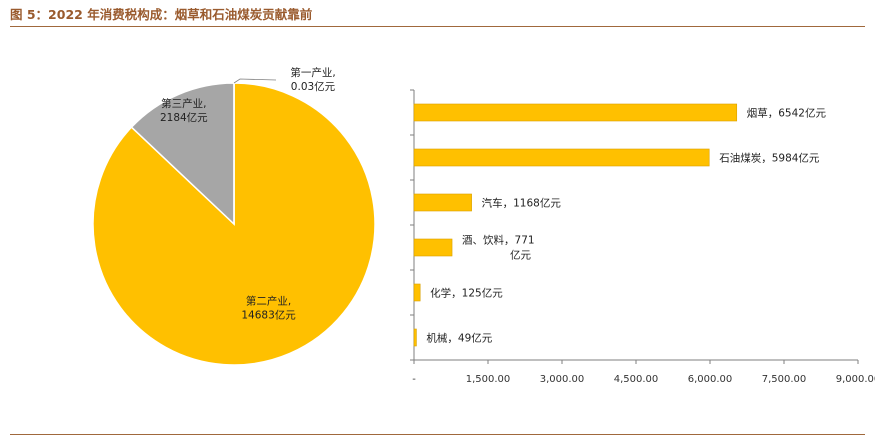 This screenshot has height=444, width=875. Describe the element at coordinates (498, 248) in the screenshot. I see `bar-data-label: 酒、饮料，771 亿元` at that location.